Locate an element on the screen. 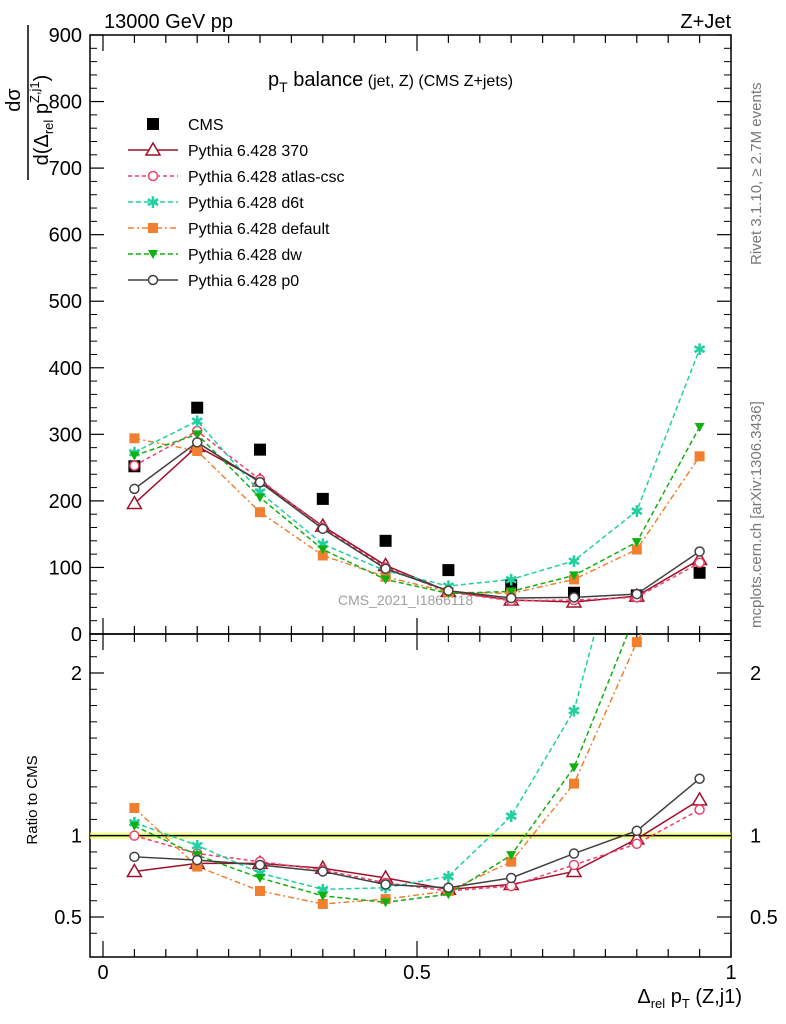  point-p370 is located at coordinates (134, 502).